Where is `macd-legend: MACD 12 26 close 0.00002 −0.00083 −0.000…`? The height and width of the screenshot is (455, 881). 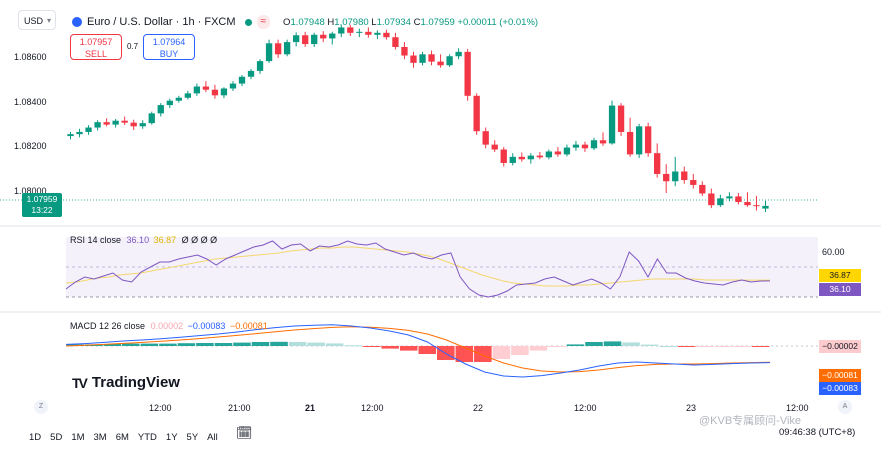 macd-legend: MACD 12 26 close 0.00002 −0.00083 −0.000… is located at coordinates (169, 326).